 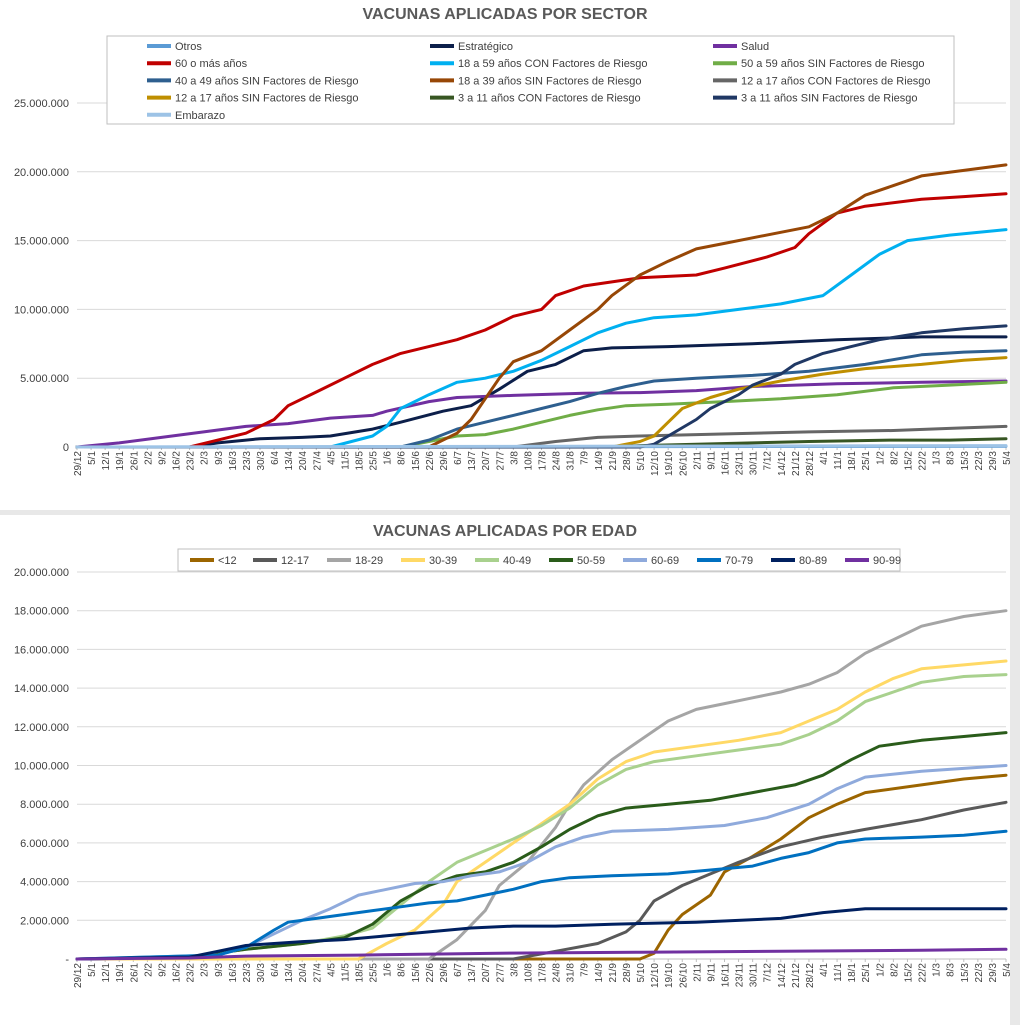 I want to click on y-tick-label: 14.000.000, so click(x=41, y=689).